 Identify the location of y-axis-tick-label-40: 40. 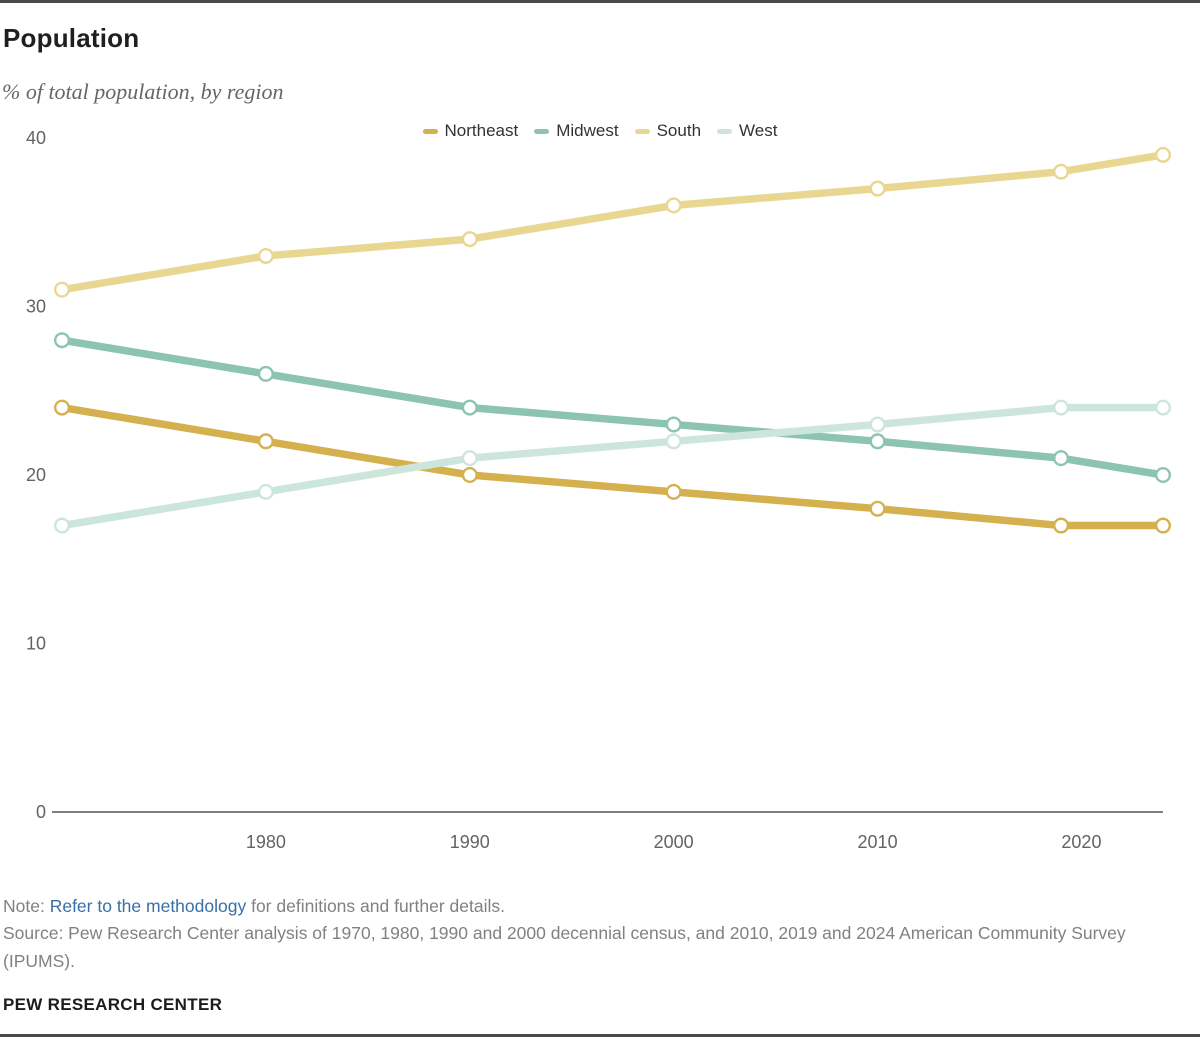
(36, 138).